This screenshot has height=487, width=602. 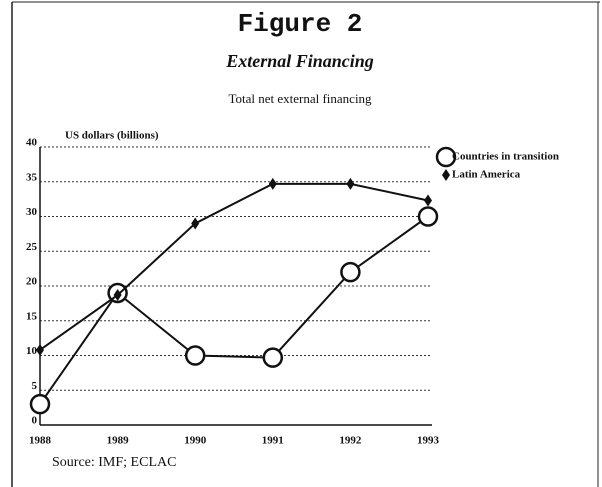 I want to click on chart-title: Figure 2, so click(x=300, y=24).